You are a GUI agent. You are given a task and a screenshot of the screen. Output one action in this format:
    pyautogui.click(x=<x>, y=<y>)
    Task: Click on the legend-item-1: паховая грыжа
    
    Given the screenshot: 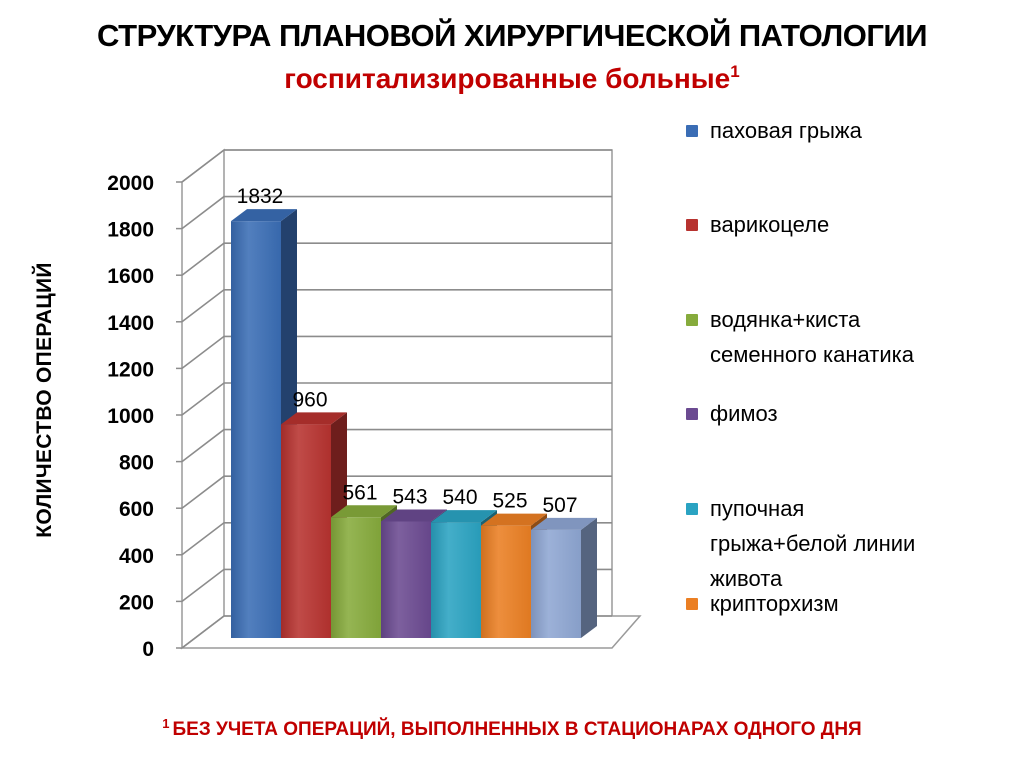 What is the action you would take?
    pyautogui.click(x=851, y=130)
    